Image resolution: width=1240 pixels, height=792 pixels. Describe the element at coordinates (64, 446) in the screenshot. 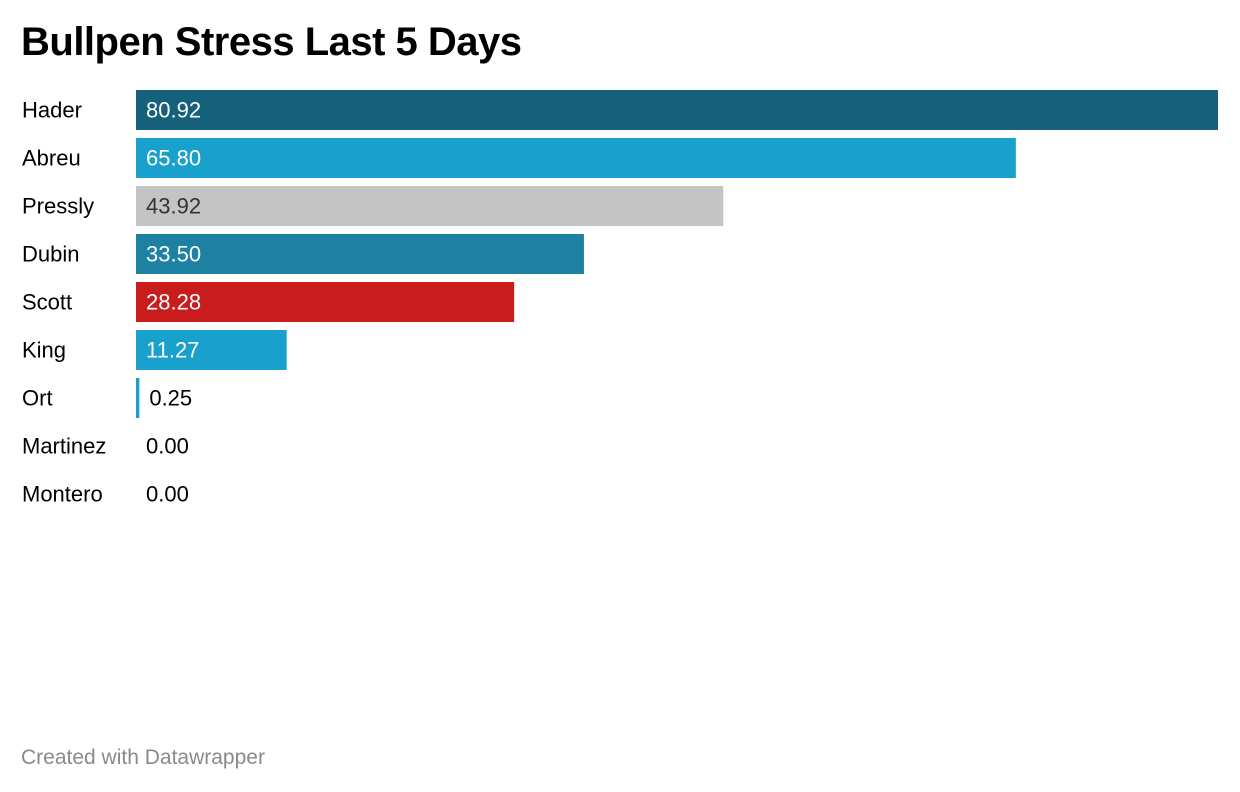

I see `category-label: Martinez` at that location.